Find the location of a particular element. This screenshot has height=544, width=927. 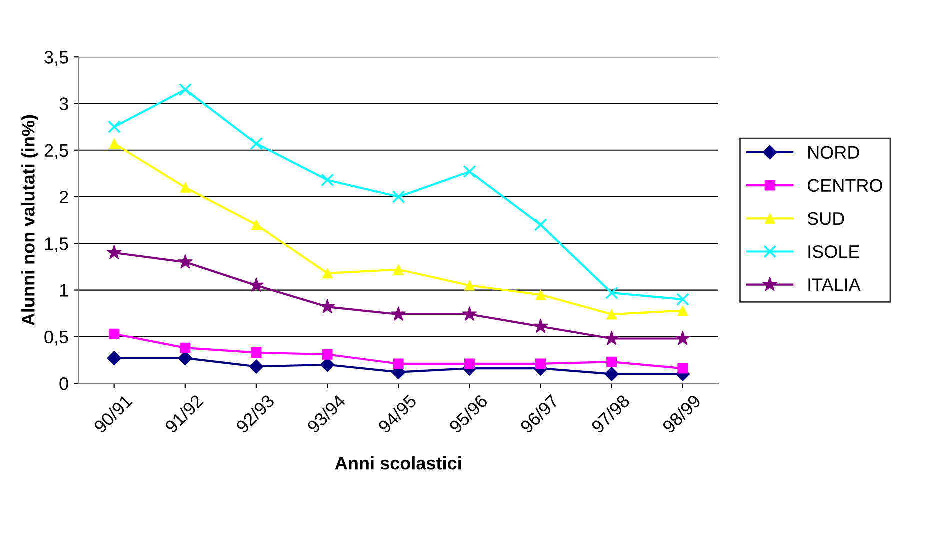

y-axis-title: Alunni non valutati (in%) is located at coordinates (30, 220).